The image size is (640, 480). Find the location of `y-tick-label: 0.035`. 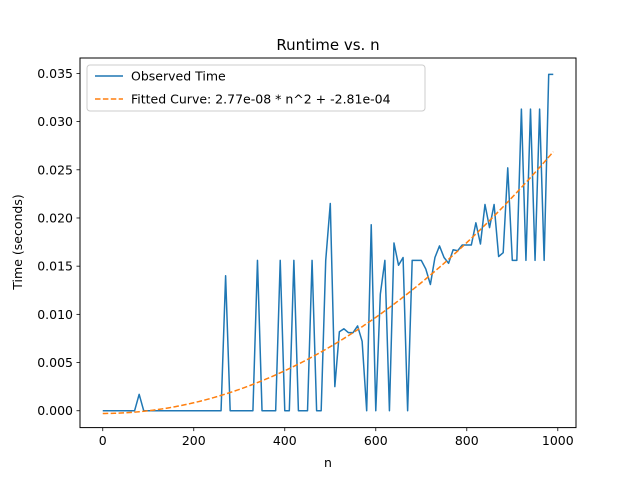

y-tick-label: 0.035 is located at coordinates (55, 73).